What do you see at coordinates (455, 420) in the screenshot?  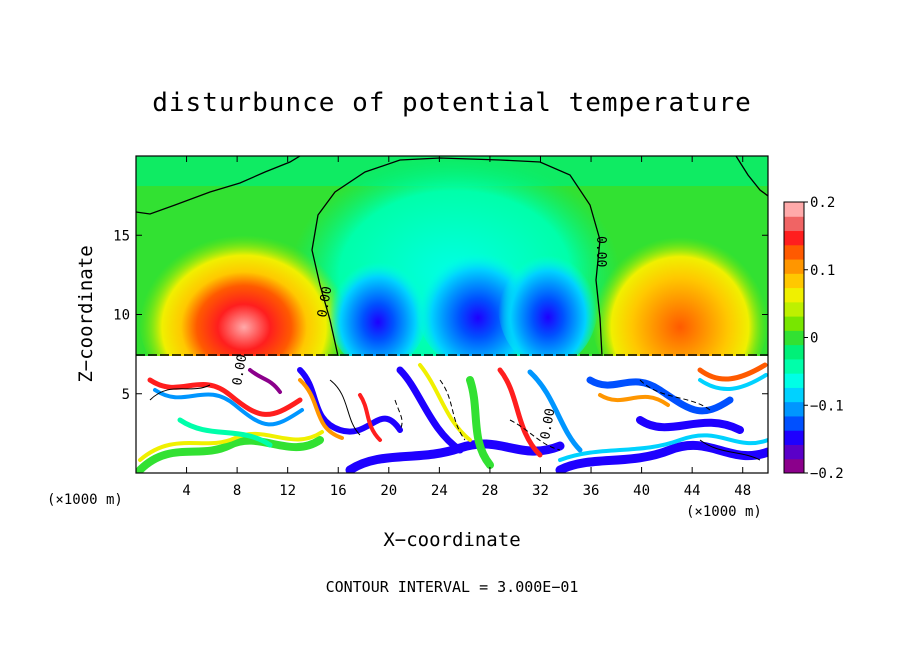 I see `lower-layer-contours` at bounding box center [455, 420].